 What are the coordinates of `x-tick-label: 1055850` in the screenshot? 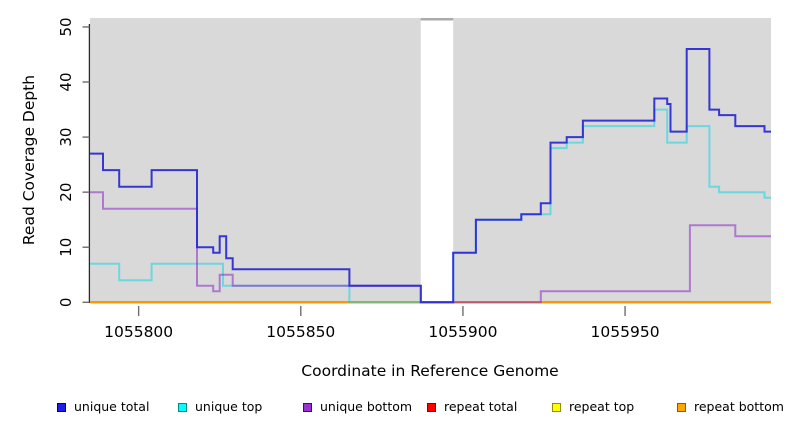 It's located at (300, 332).